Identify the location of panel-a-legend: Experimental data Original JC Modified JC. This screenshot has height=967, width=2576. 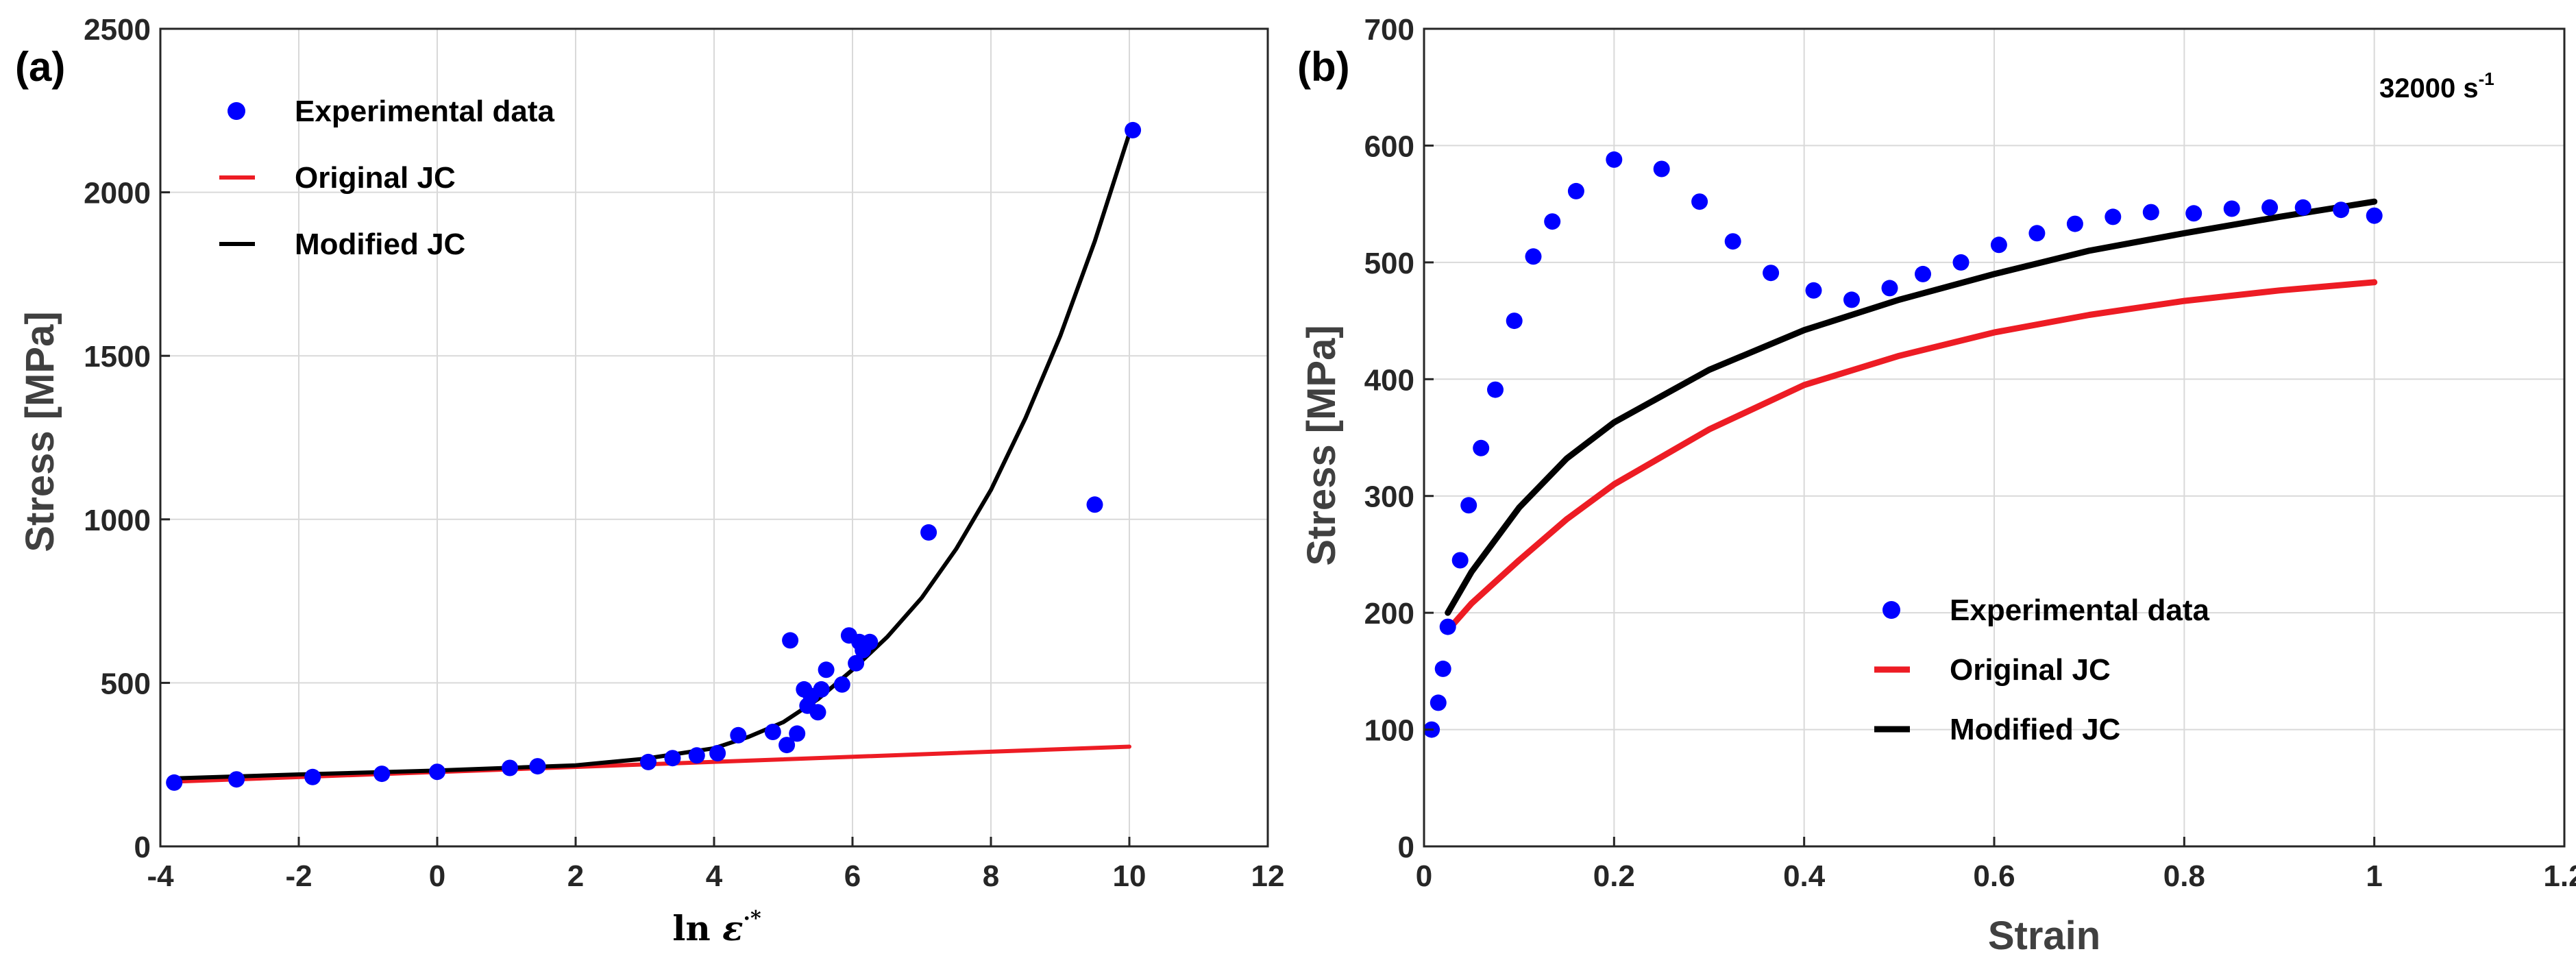
(387, 178).